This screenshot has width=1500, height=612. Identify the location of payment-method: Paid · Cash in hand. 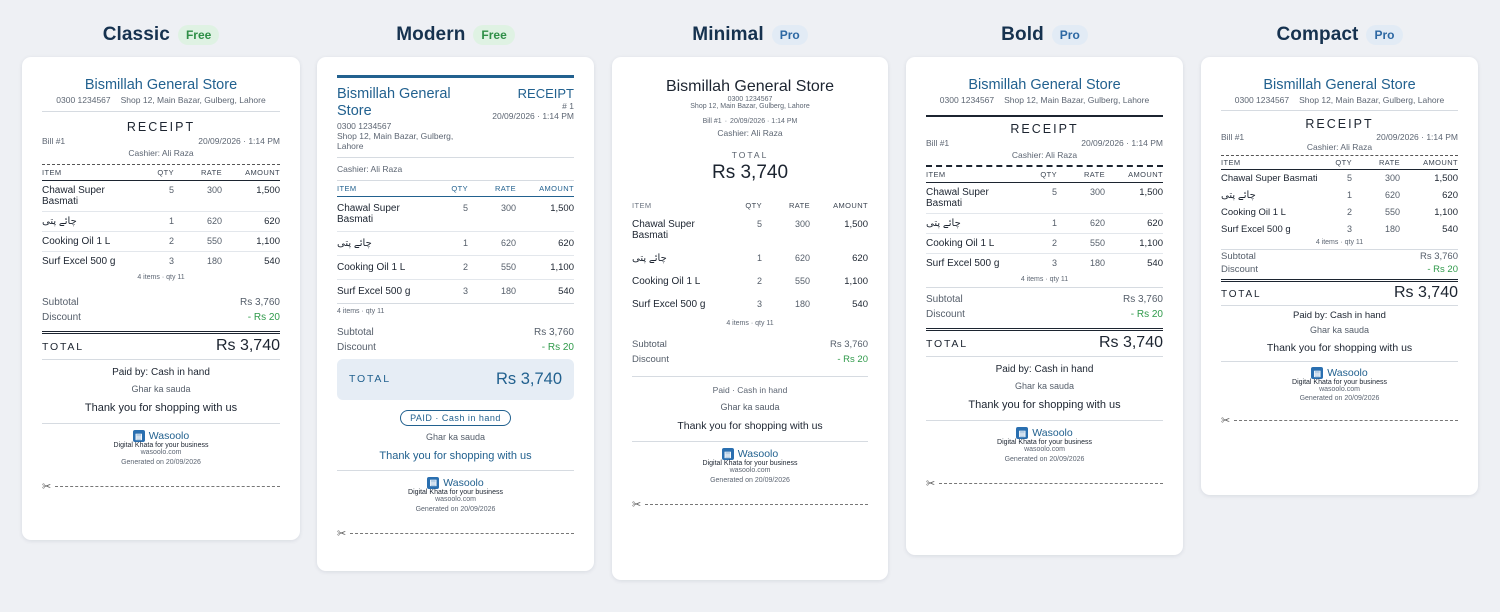
(750, 390).